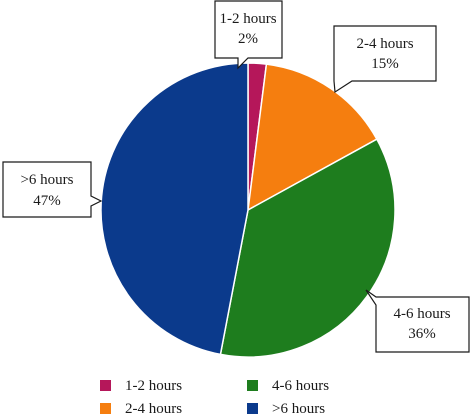  I want to click on callout-2-4-hours-label: 2-4 hours, so click(384, 44).